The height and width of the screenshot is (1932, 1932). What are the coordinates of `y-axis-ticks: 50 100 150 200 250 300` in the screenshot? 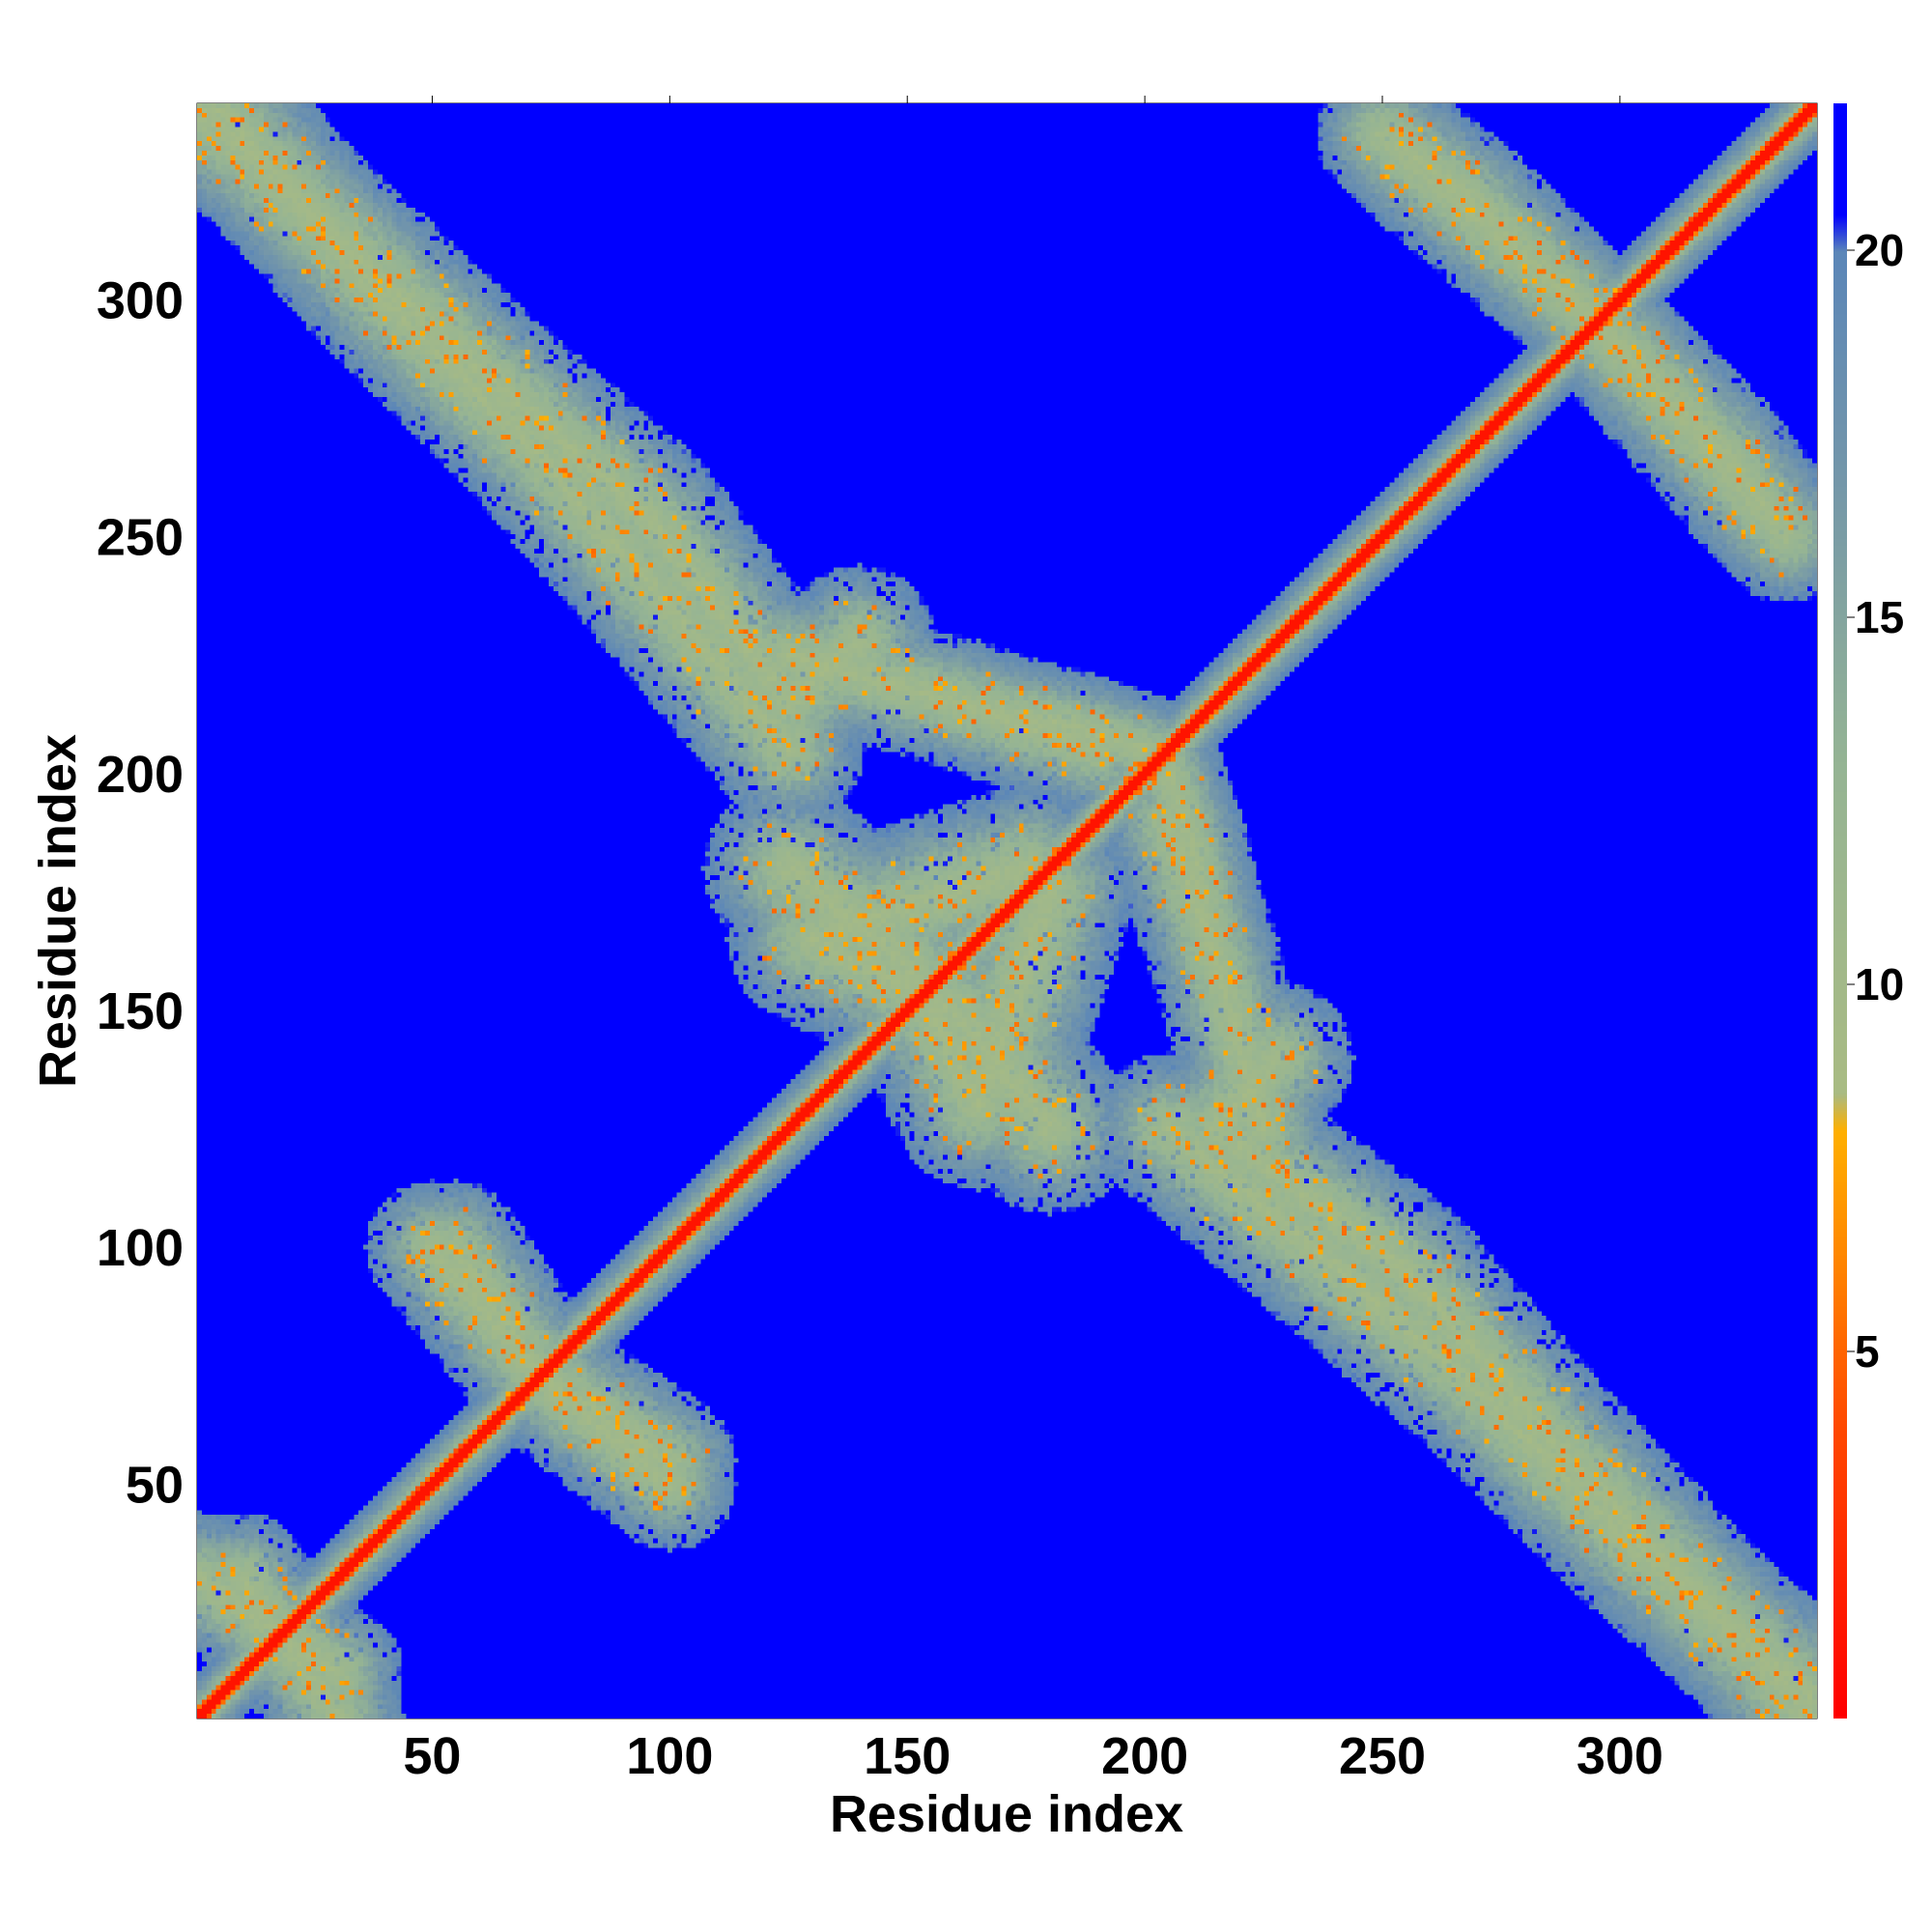 It's located at (152, 892).